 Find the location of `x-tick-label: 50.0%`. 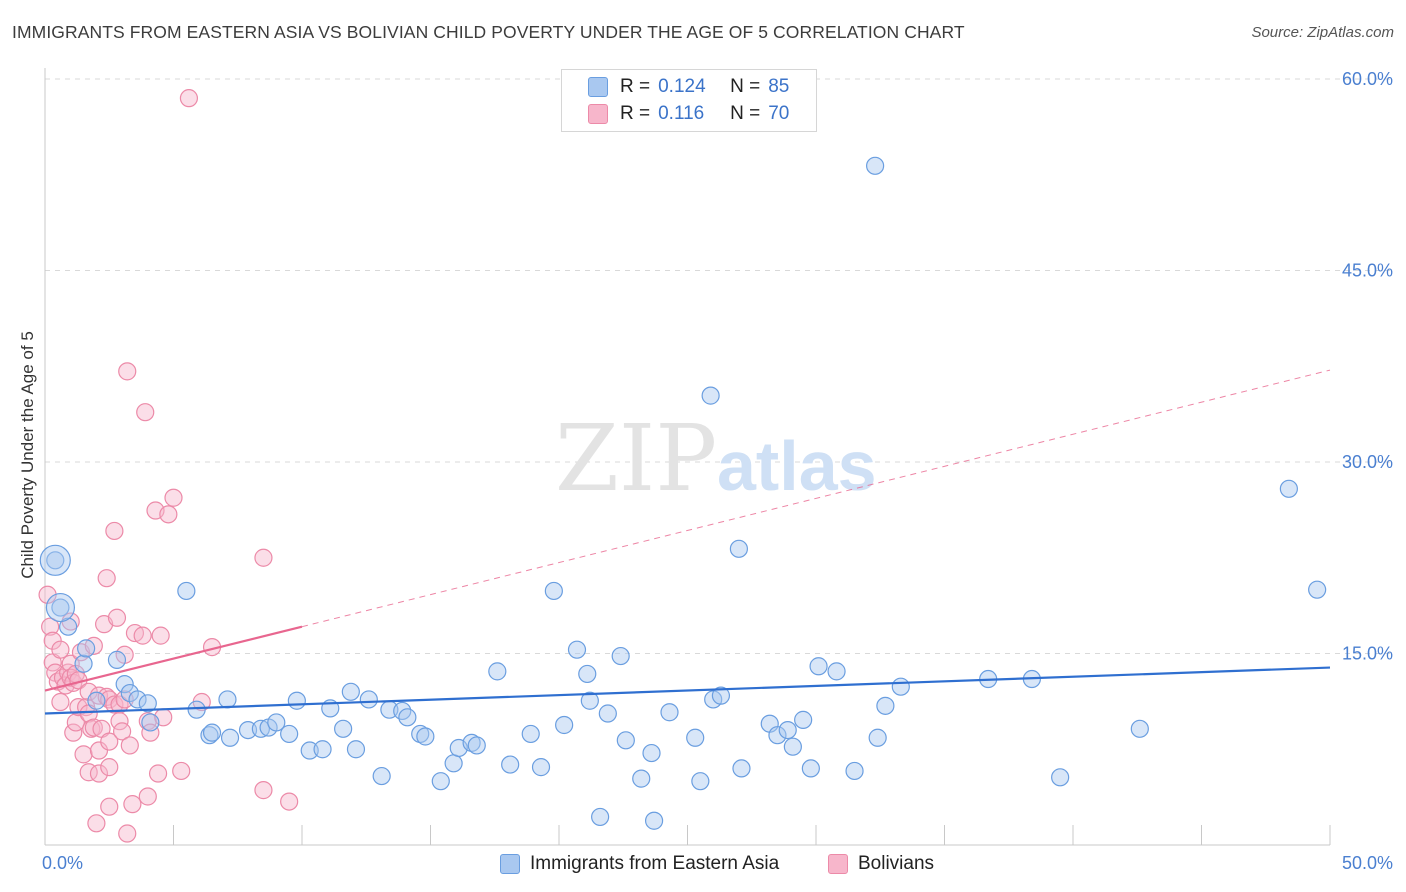

x-tick-label: 50.0% is located at coordinates (1367, 863).